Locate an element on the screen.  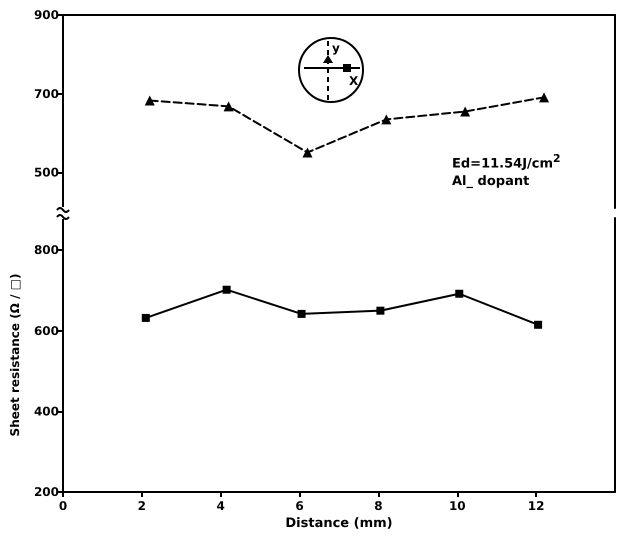
y-axis-title: Sheet resistance (Ω / □) is located at coordinates (15, 355).